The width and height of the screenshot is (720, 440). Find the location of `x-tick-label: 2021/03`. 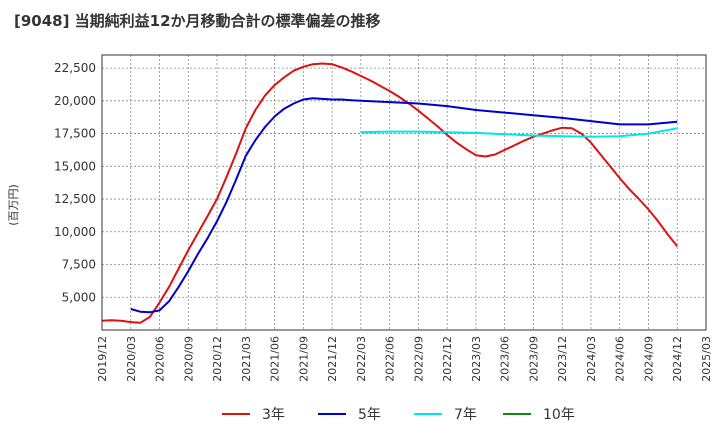

x-tick-label: 2021/03 is located at coordinates (246, 359).